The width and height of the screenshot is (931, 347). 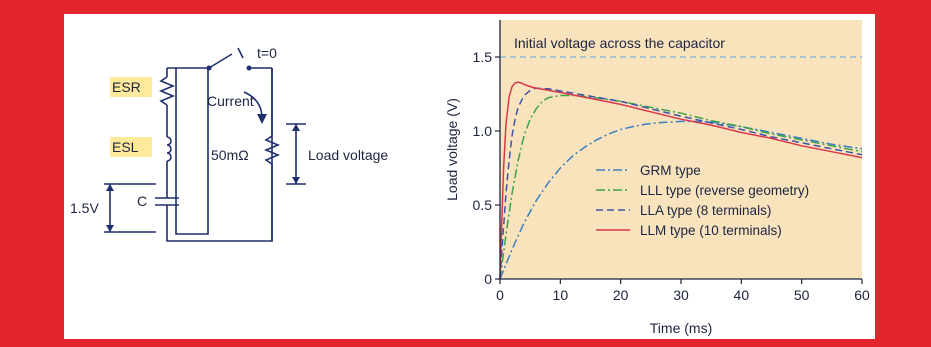 What do you see at coordinates (240, 53) in the screenshot?
I see `switch-arm-tip` at bounding box center [240, 53].